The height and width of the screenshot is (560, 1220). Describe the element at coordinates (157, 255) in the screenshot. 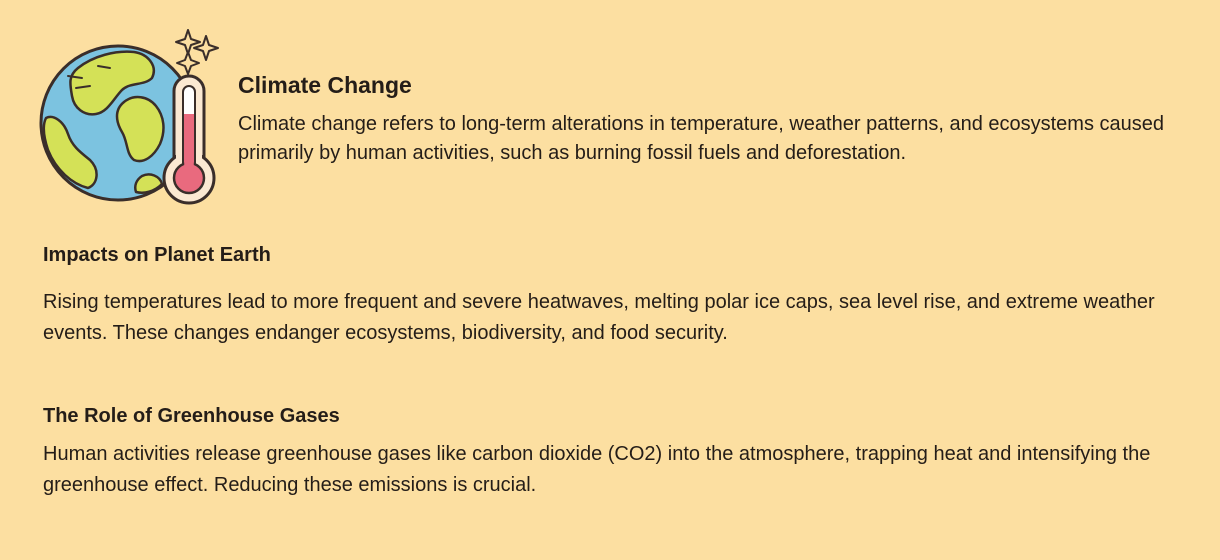

I see `section-heading: Impacts on Planet Earth` at that location.